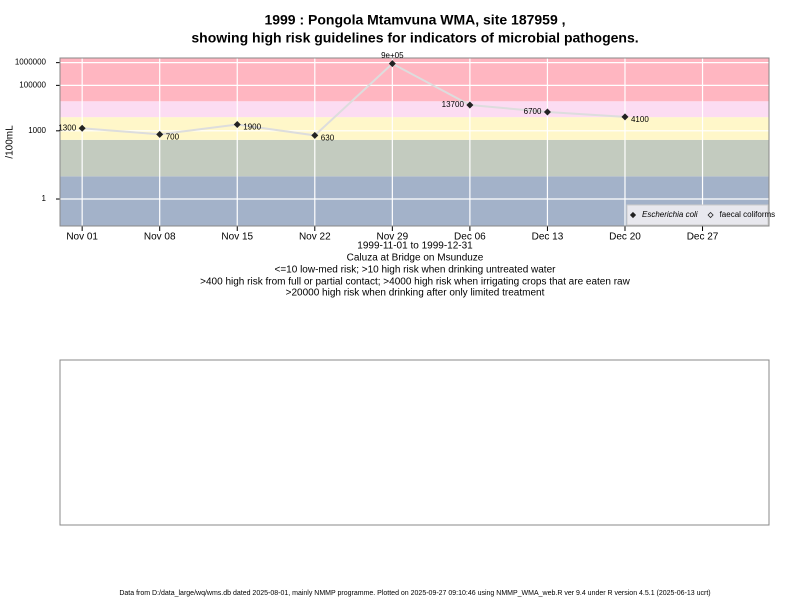 The image size is (800, 605). I want to click on x-axis-label: 1999-11-01 to 1999-12-31, so click(415, 246).